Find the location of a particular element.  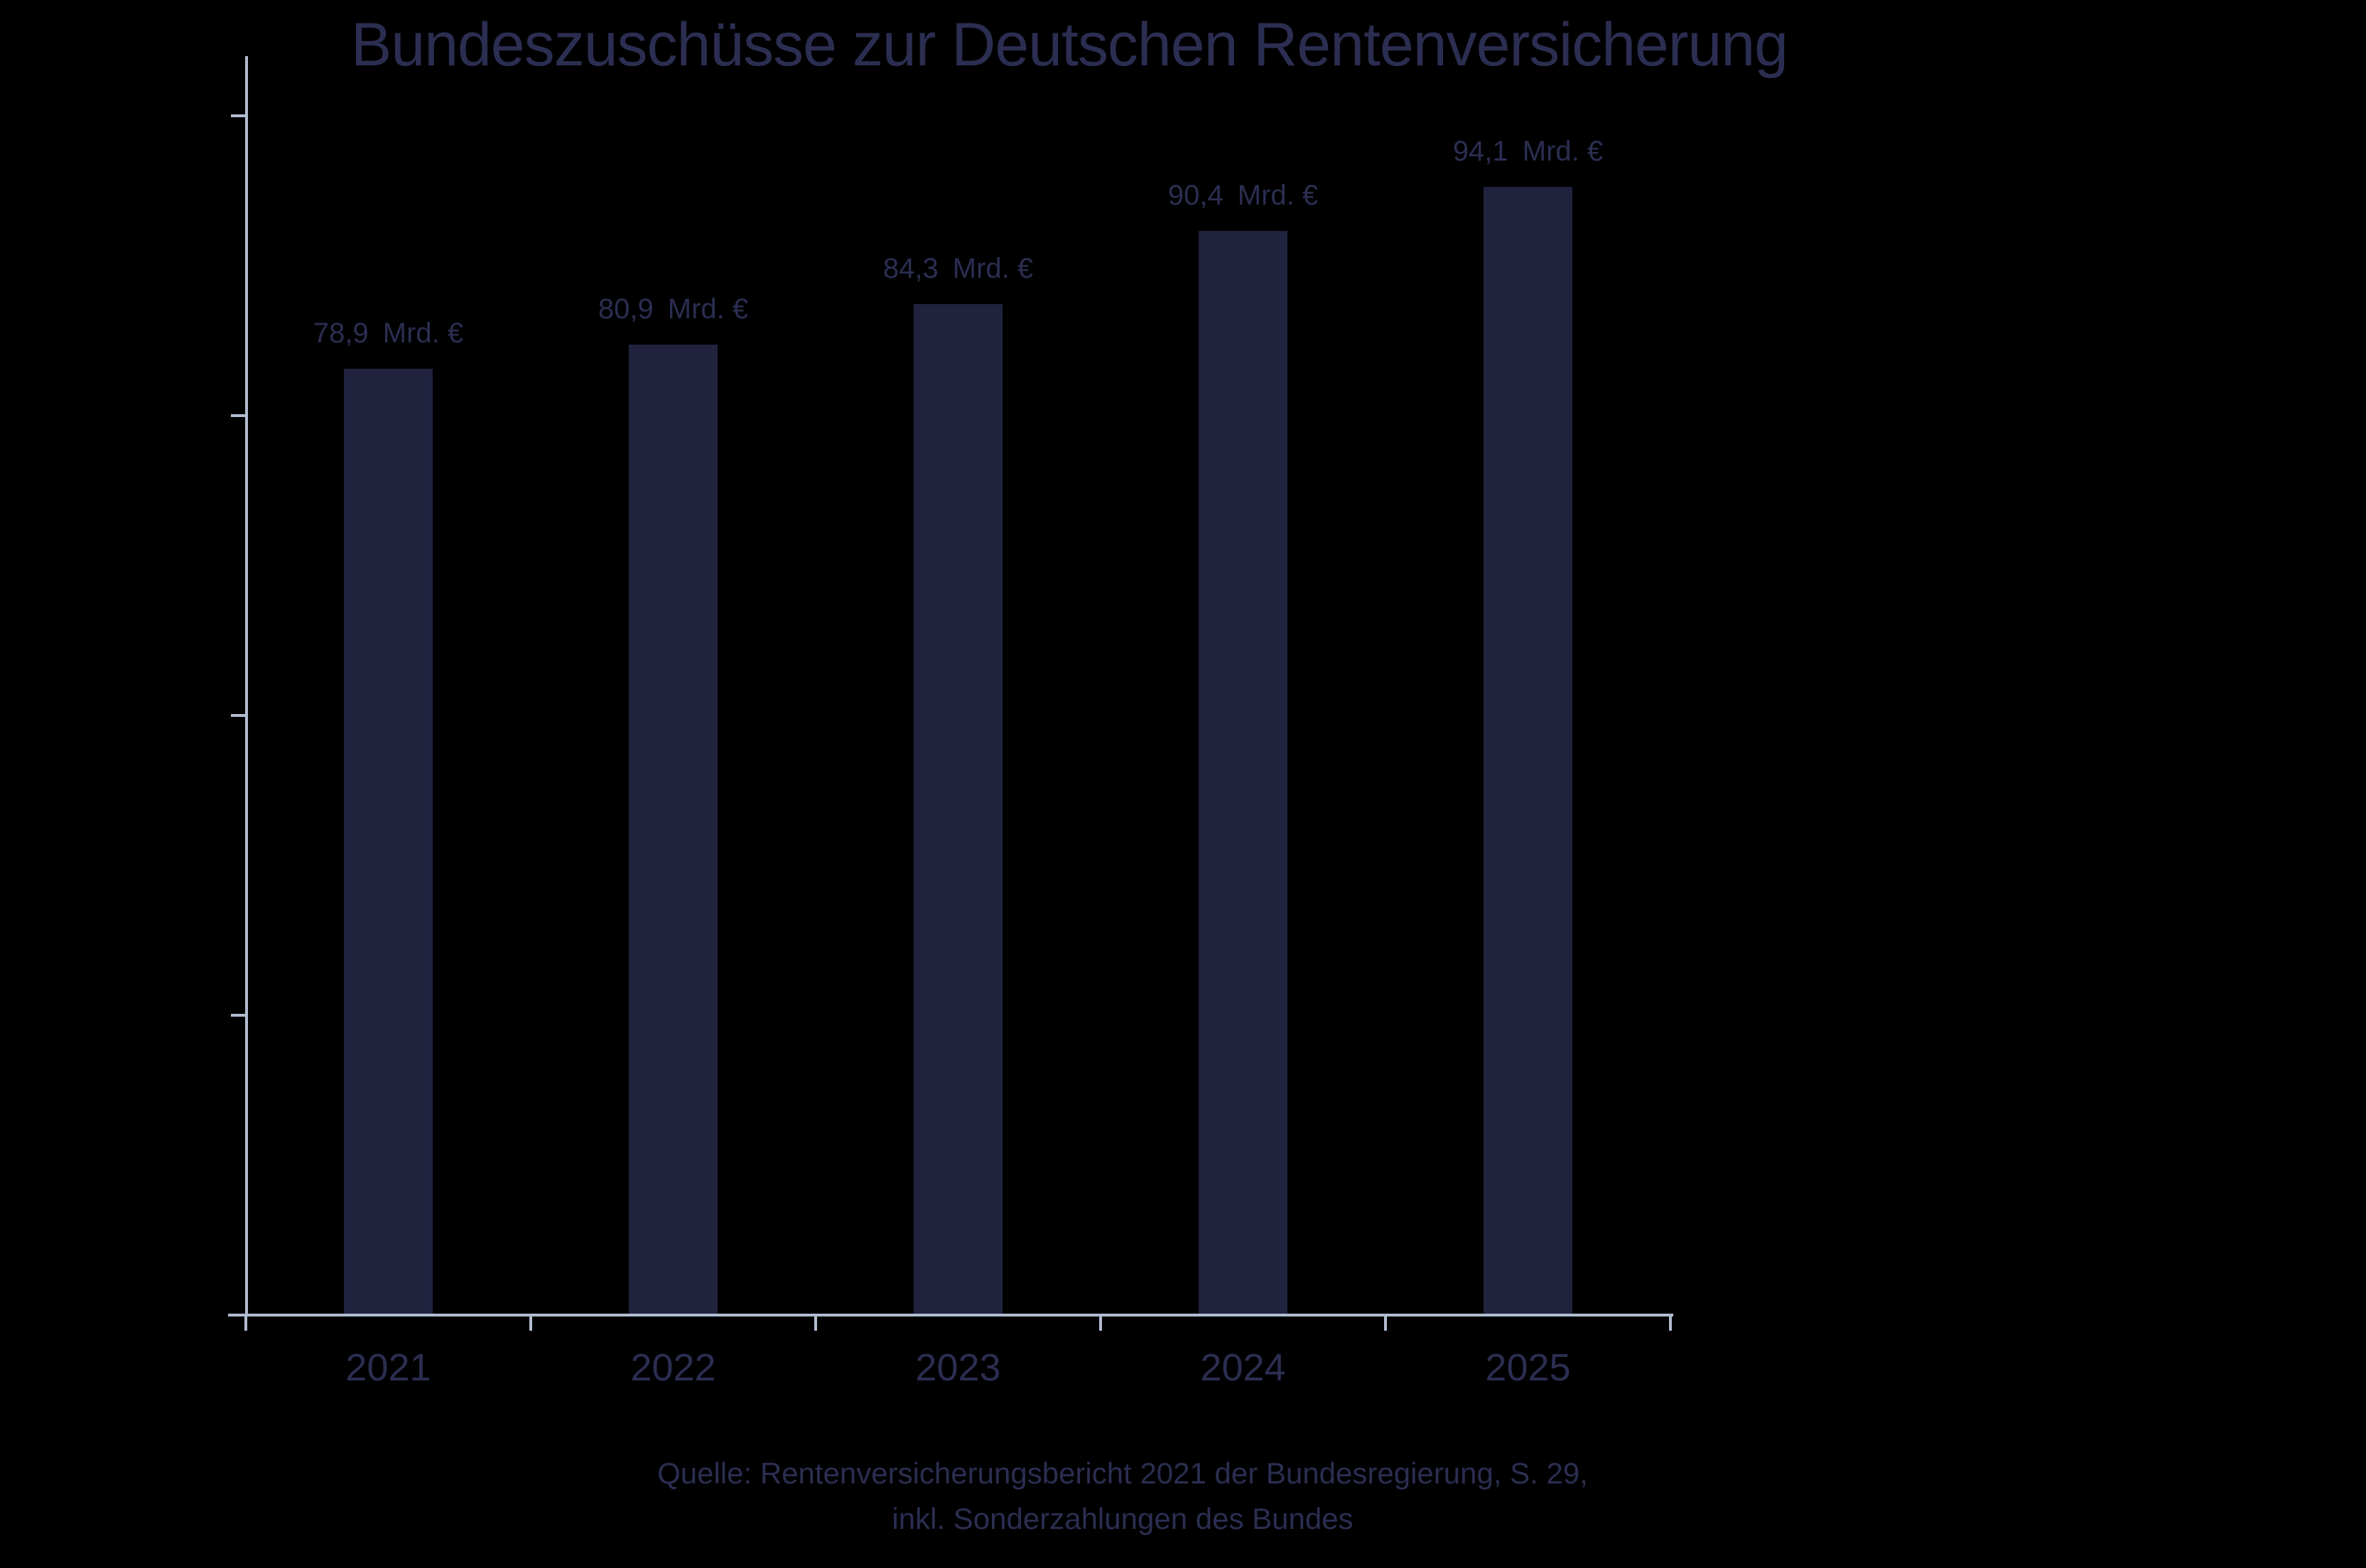

x-axis-label-2023: 2023 is located at coordinates (958, 1367).